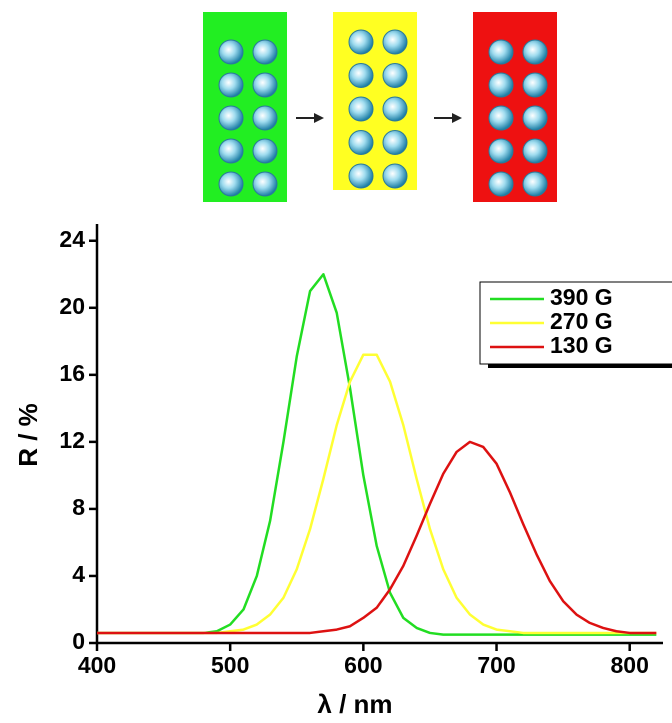  I want to click on x-tick-label: 800, so click(630, 665).